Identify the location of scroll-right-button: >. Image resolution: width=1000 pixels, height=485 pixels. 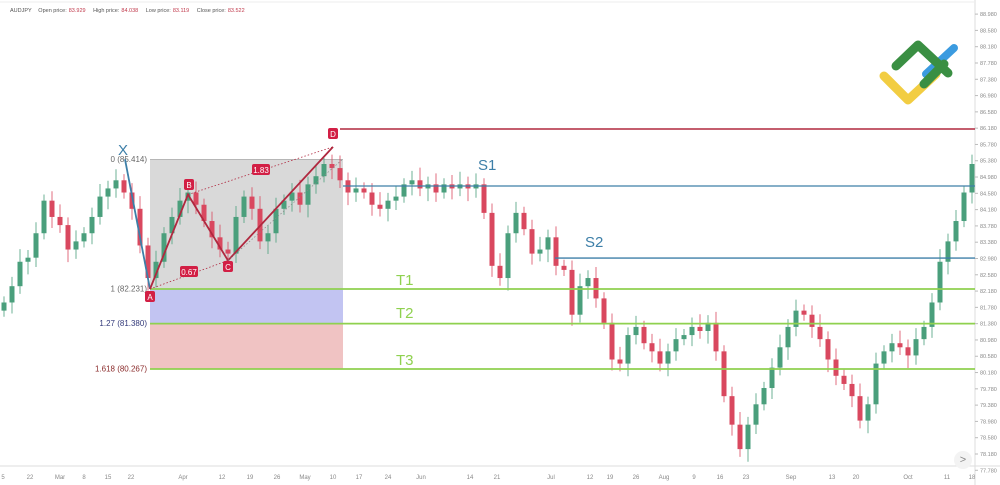
(963, 460).